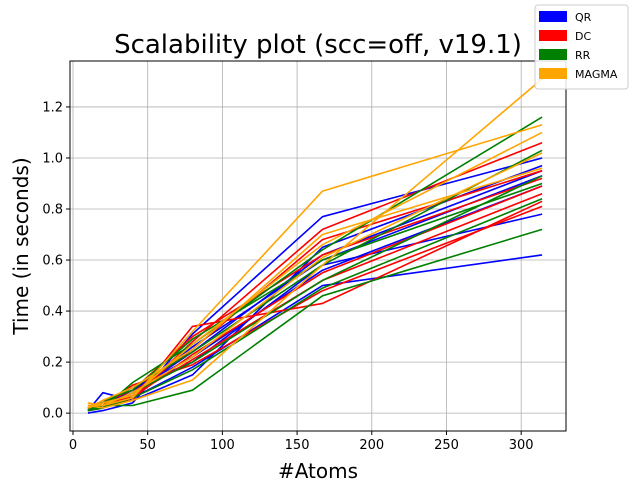 The width and height of the screenshot is (634, 493). Describe the element at coordinates (297, 445) in the screenshot. I see `x-tick-label: 150` at that location.